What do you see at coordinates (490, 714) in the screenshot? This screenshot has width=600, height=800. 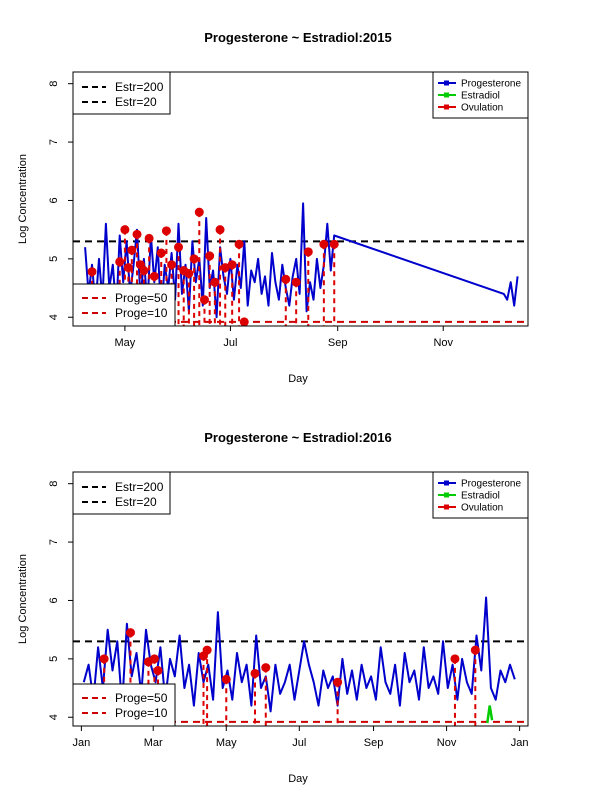 I see `series-line-estradiol` at bounding box center [490, 714].